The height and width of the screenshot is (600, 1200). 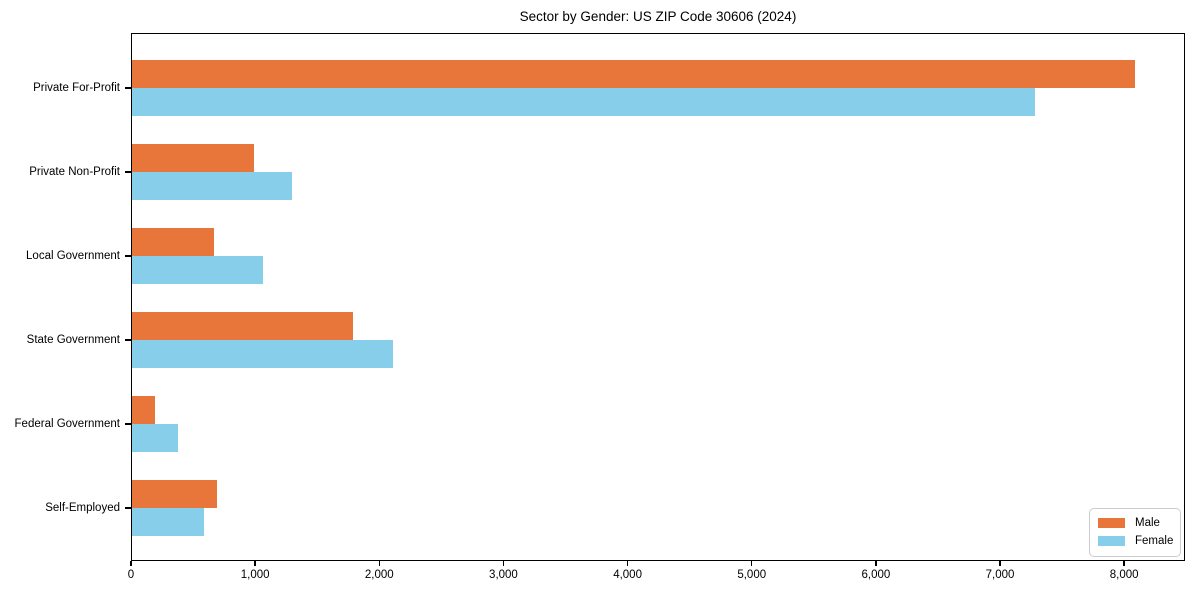 I want to click on bar-female-private-non-profit, so click(x=211, y=186).